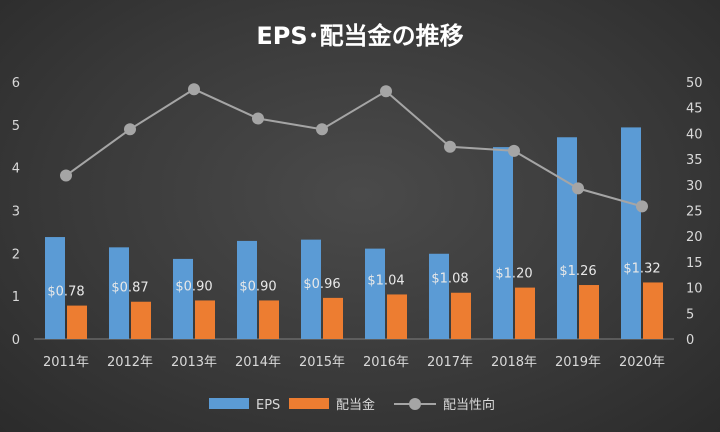 The width and height of the screenshot is (720, 432). Describe the element at coordinates (355, 405) in the screenshot. I see `legend-label-dividend: 配当金` at that location.